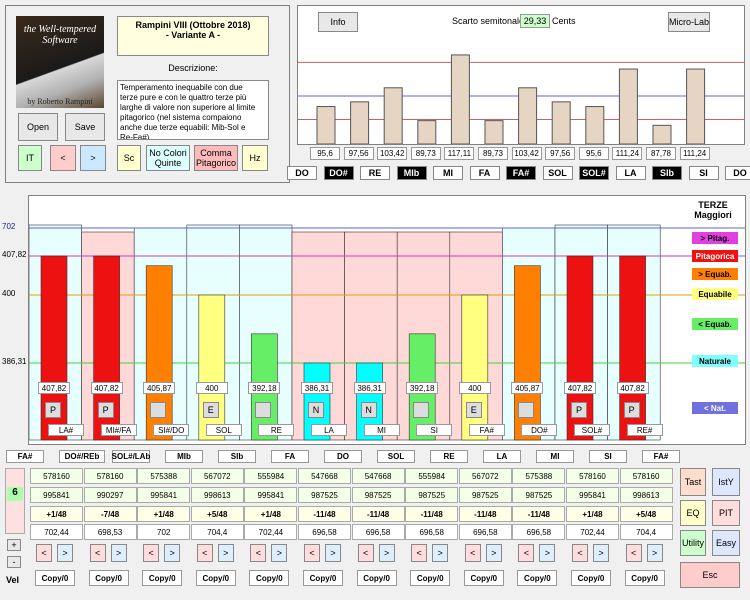 This screenshot has width=750, height=600. I want to click on tast-button: Tast, so click(693, 482).